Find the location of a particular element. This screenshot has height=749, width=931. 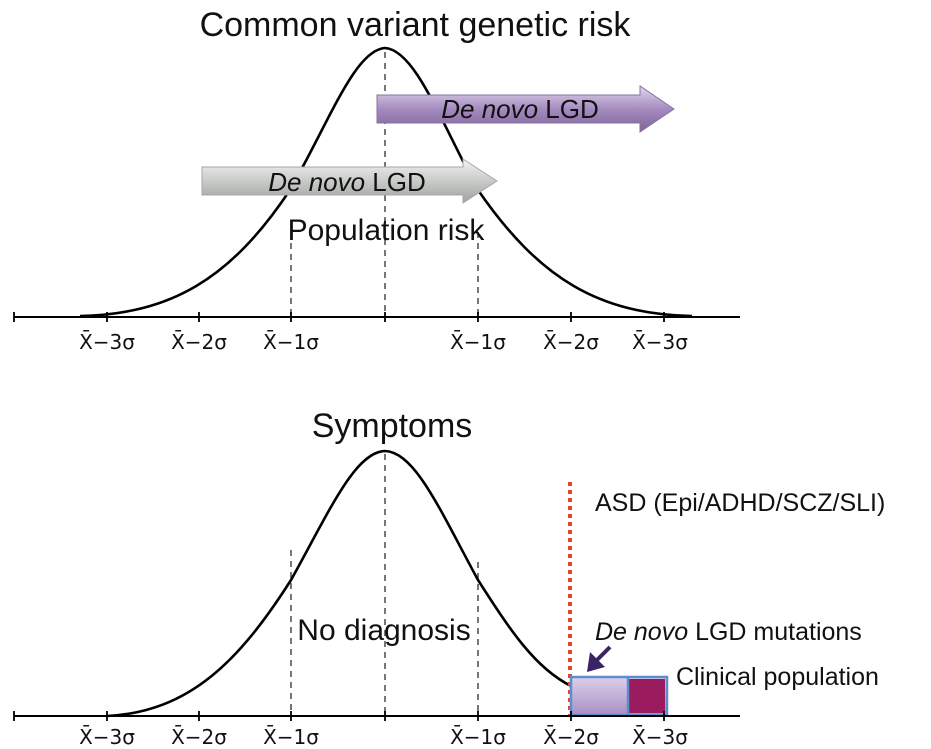

clinical-population-box is located at coordinates (619, 696).